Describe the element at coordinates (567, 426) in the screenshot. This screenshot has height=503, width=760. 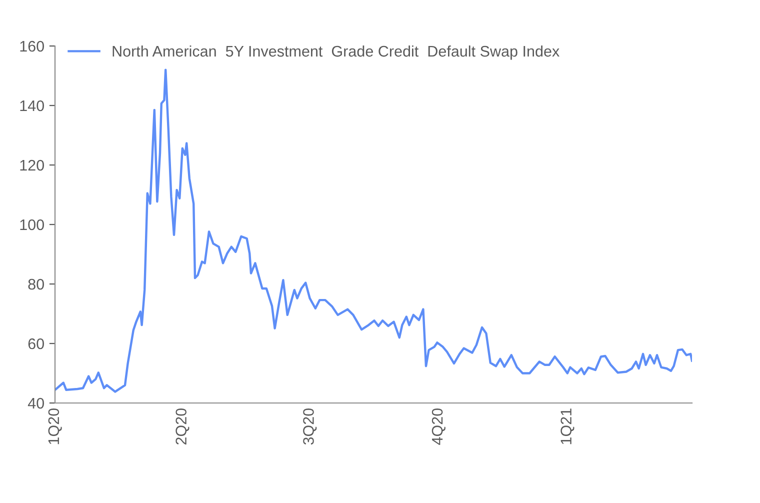
I see `x-tick-label: 1Q21` at that location.